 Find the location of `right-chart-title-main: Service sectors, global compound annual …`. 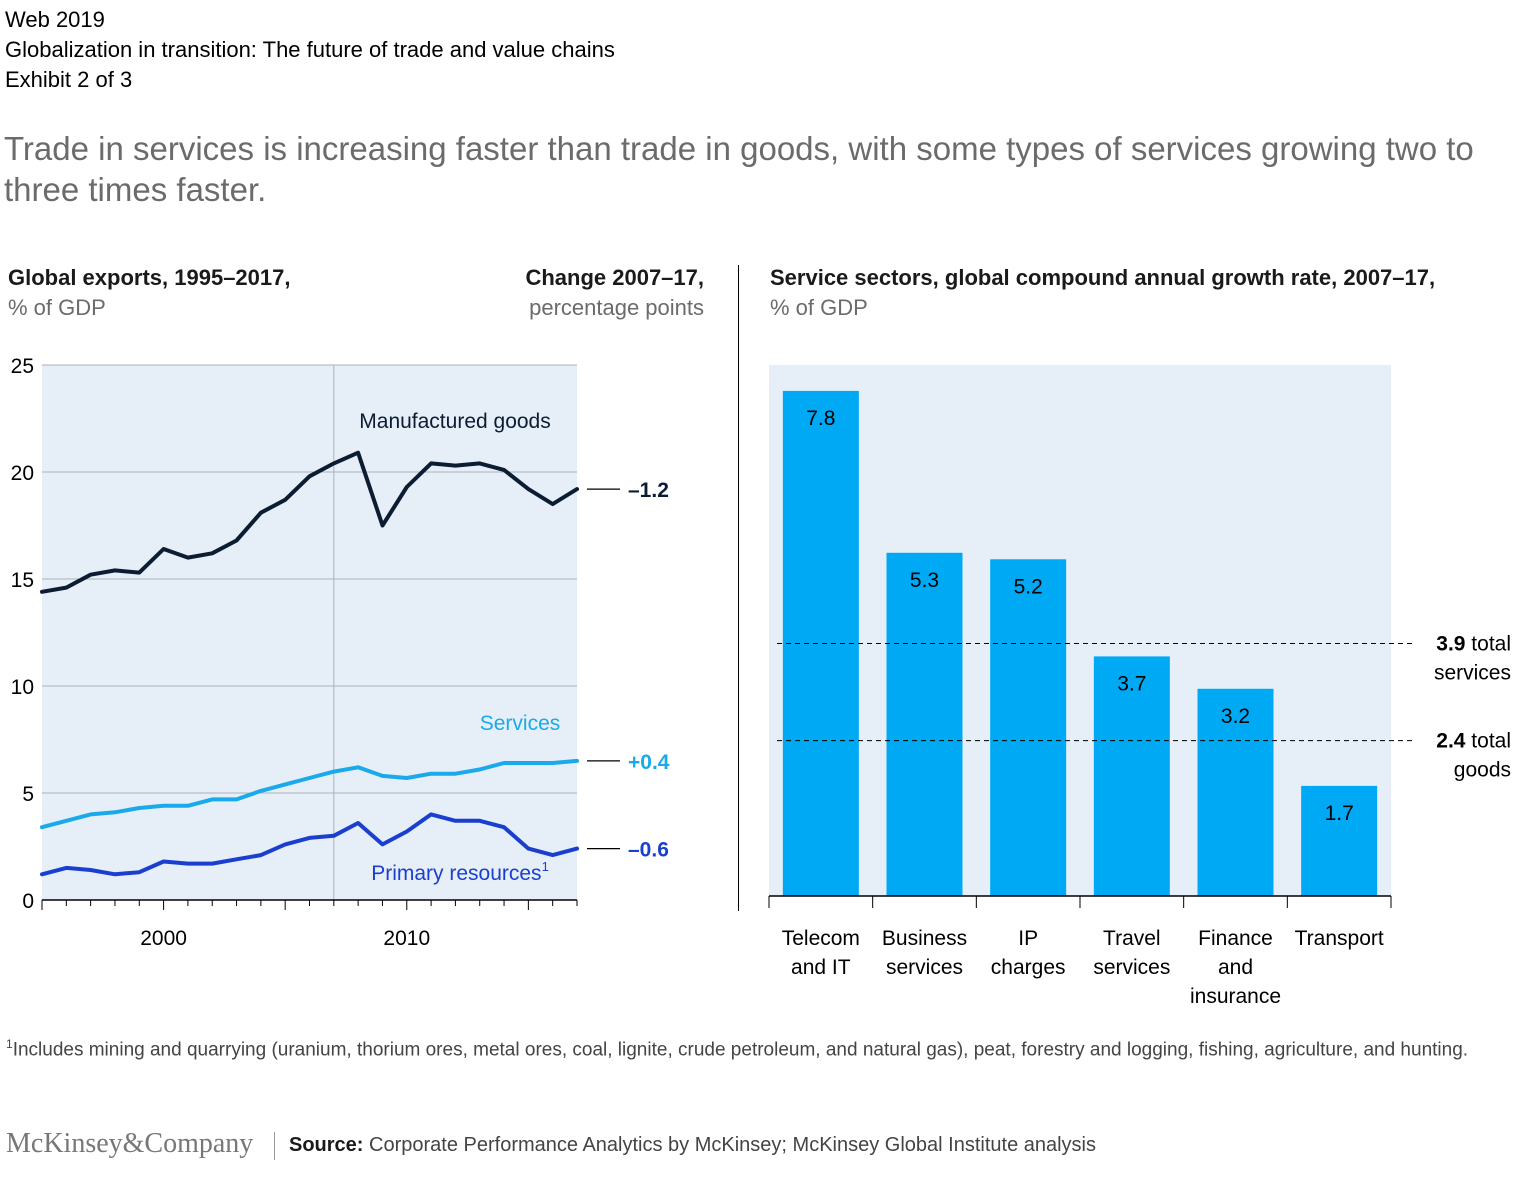

right-chart-title-main: Service sectors, global compound annual … is located at coordinates (1103, 277).